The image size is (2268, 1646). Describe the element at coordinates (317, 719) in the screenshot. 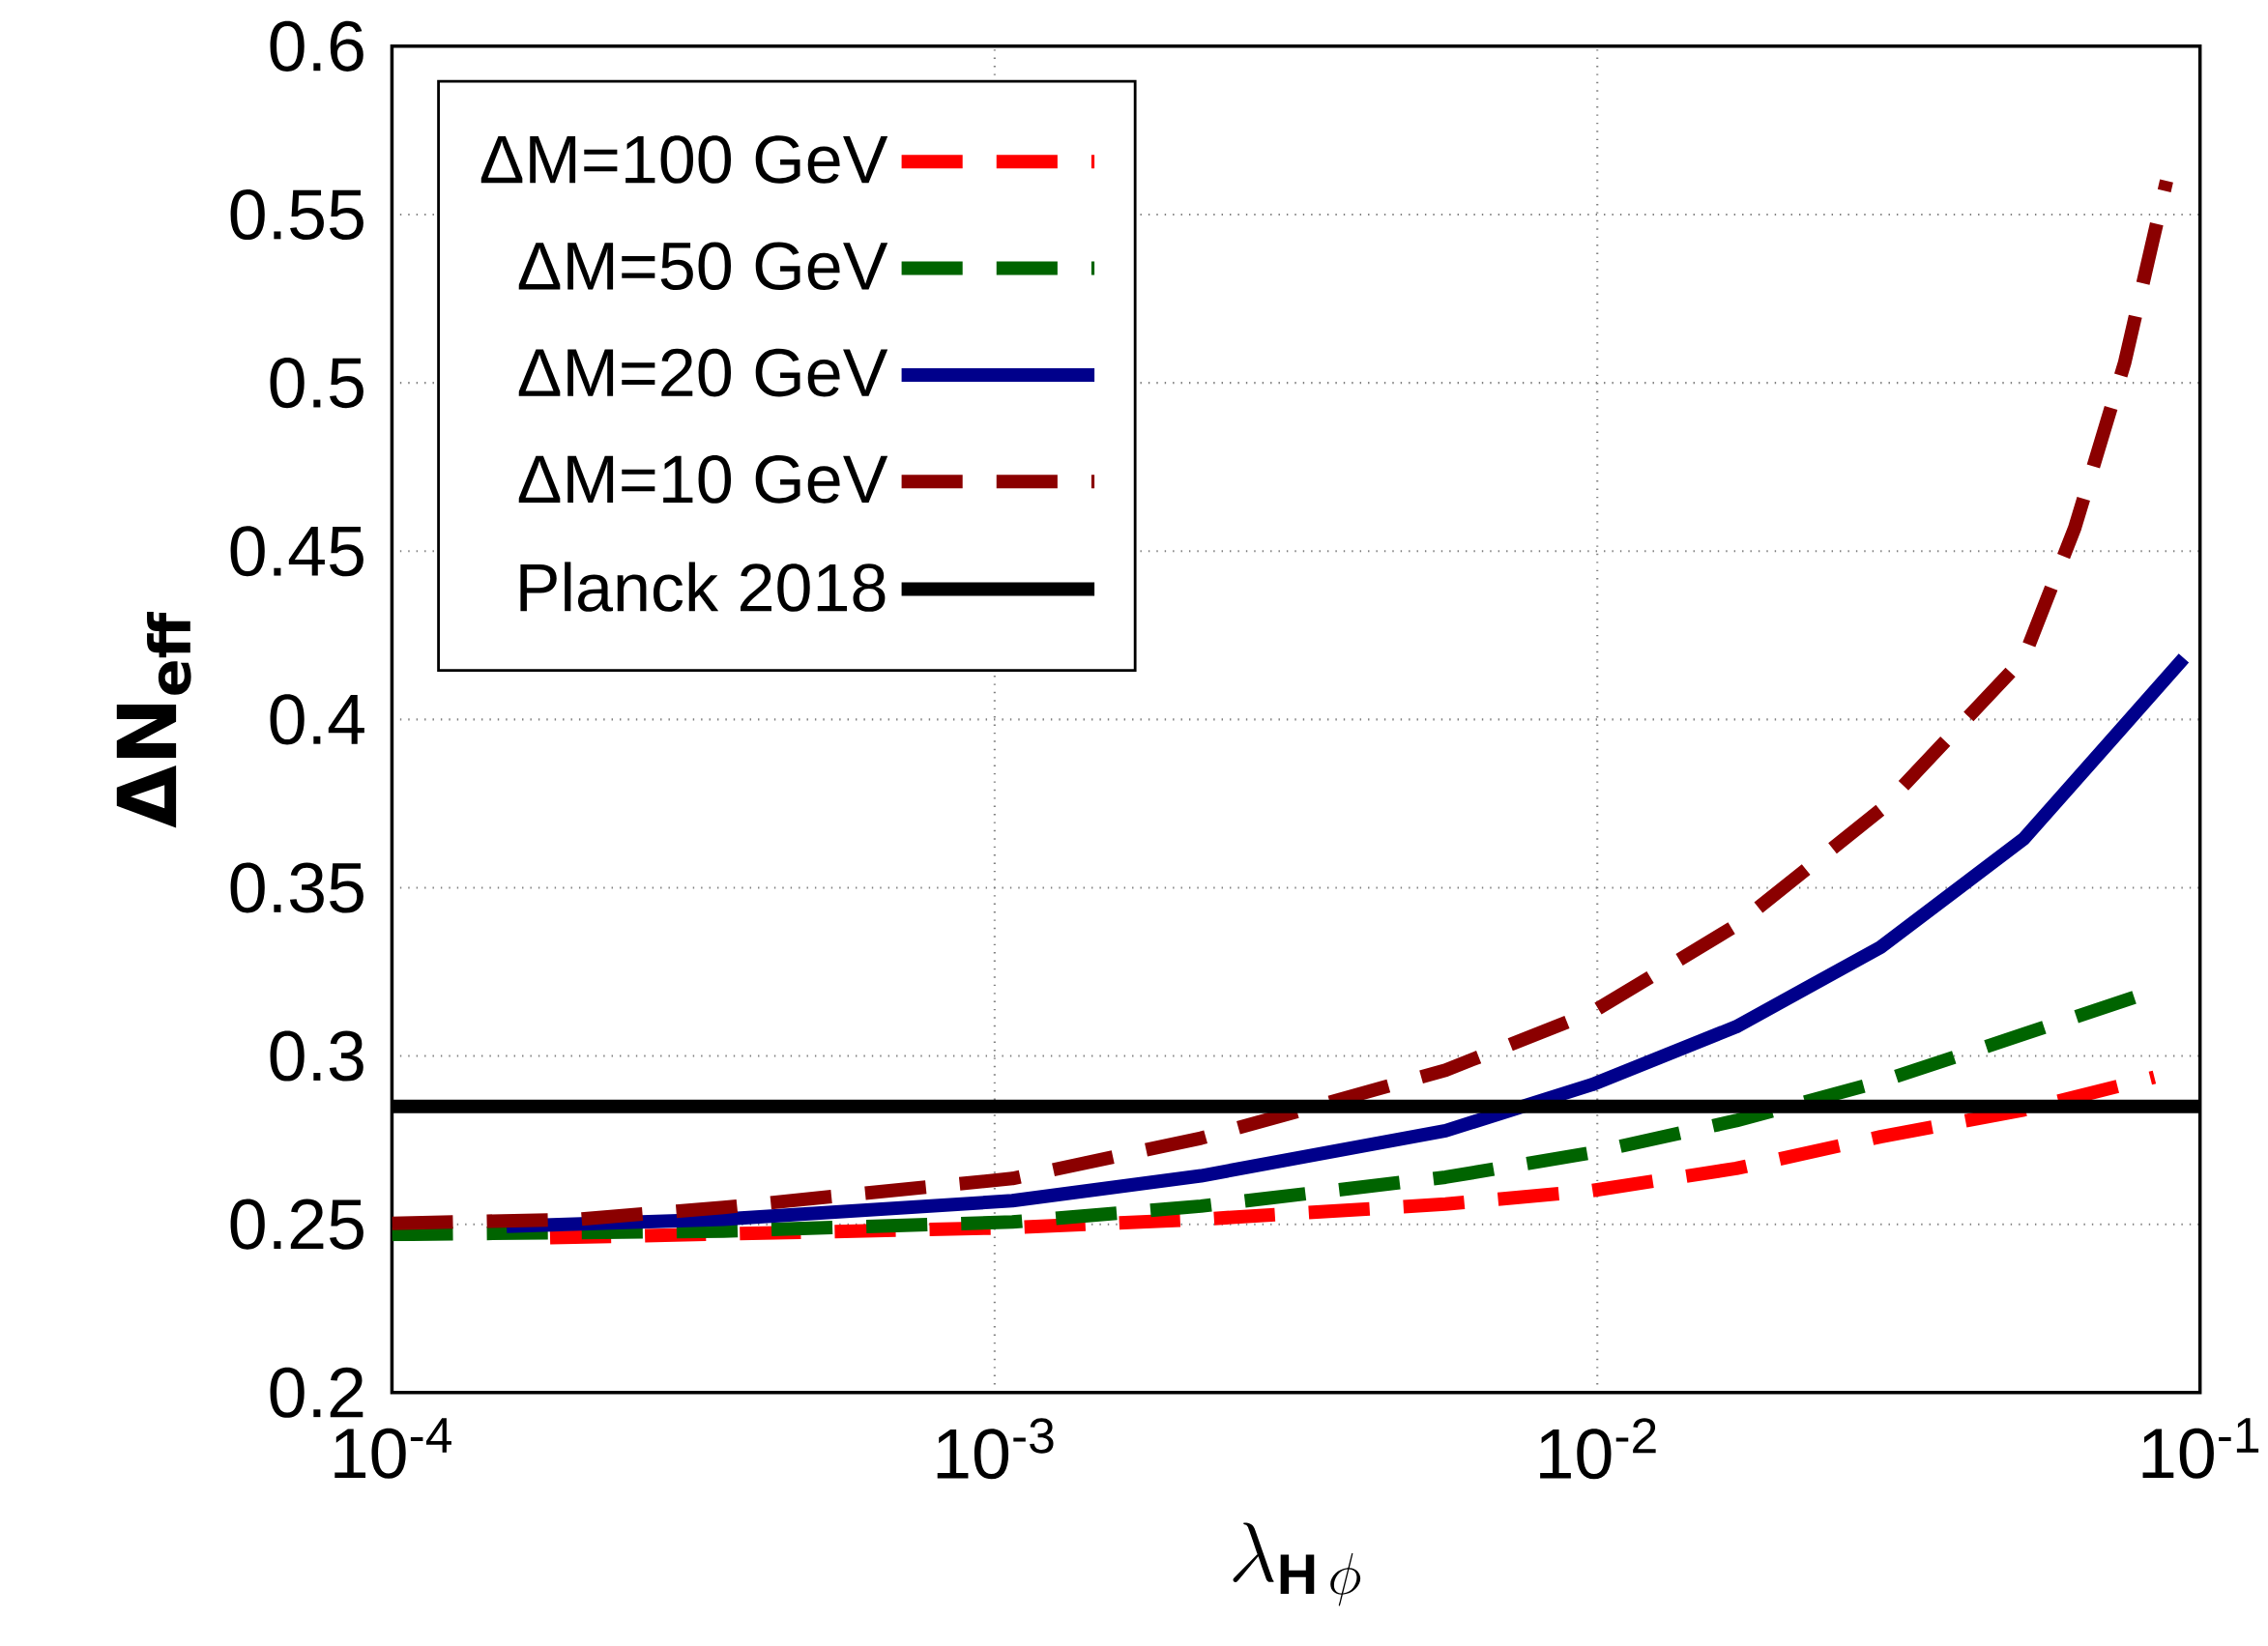

I see `y-tick-label: 0.4` at that location.